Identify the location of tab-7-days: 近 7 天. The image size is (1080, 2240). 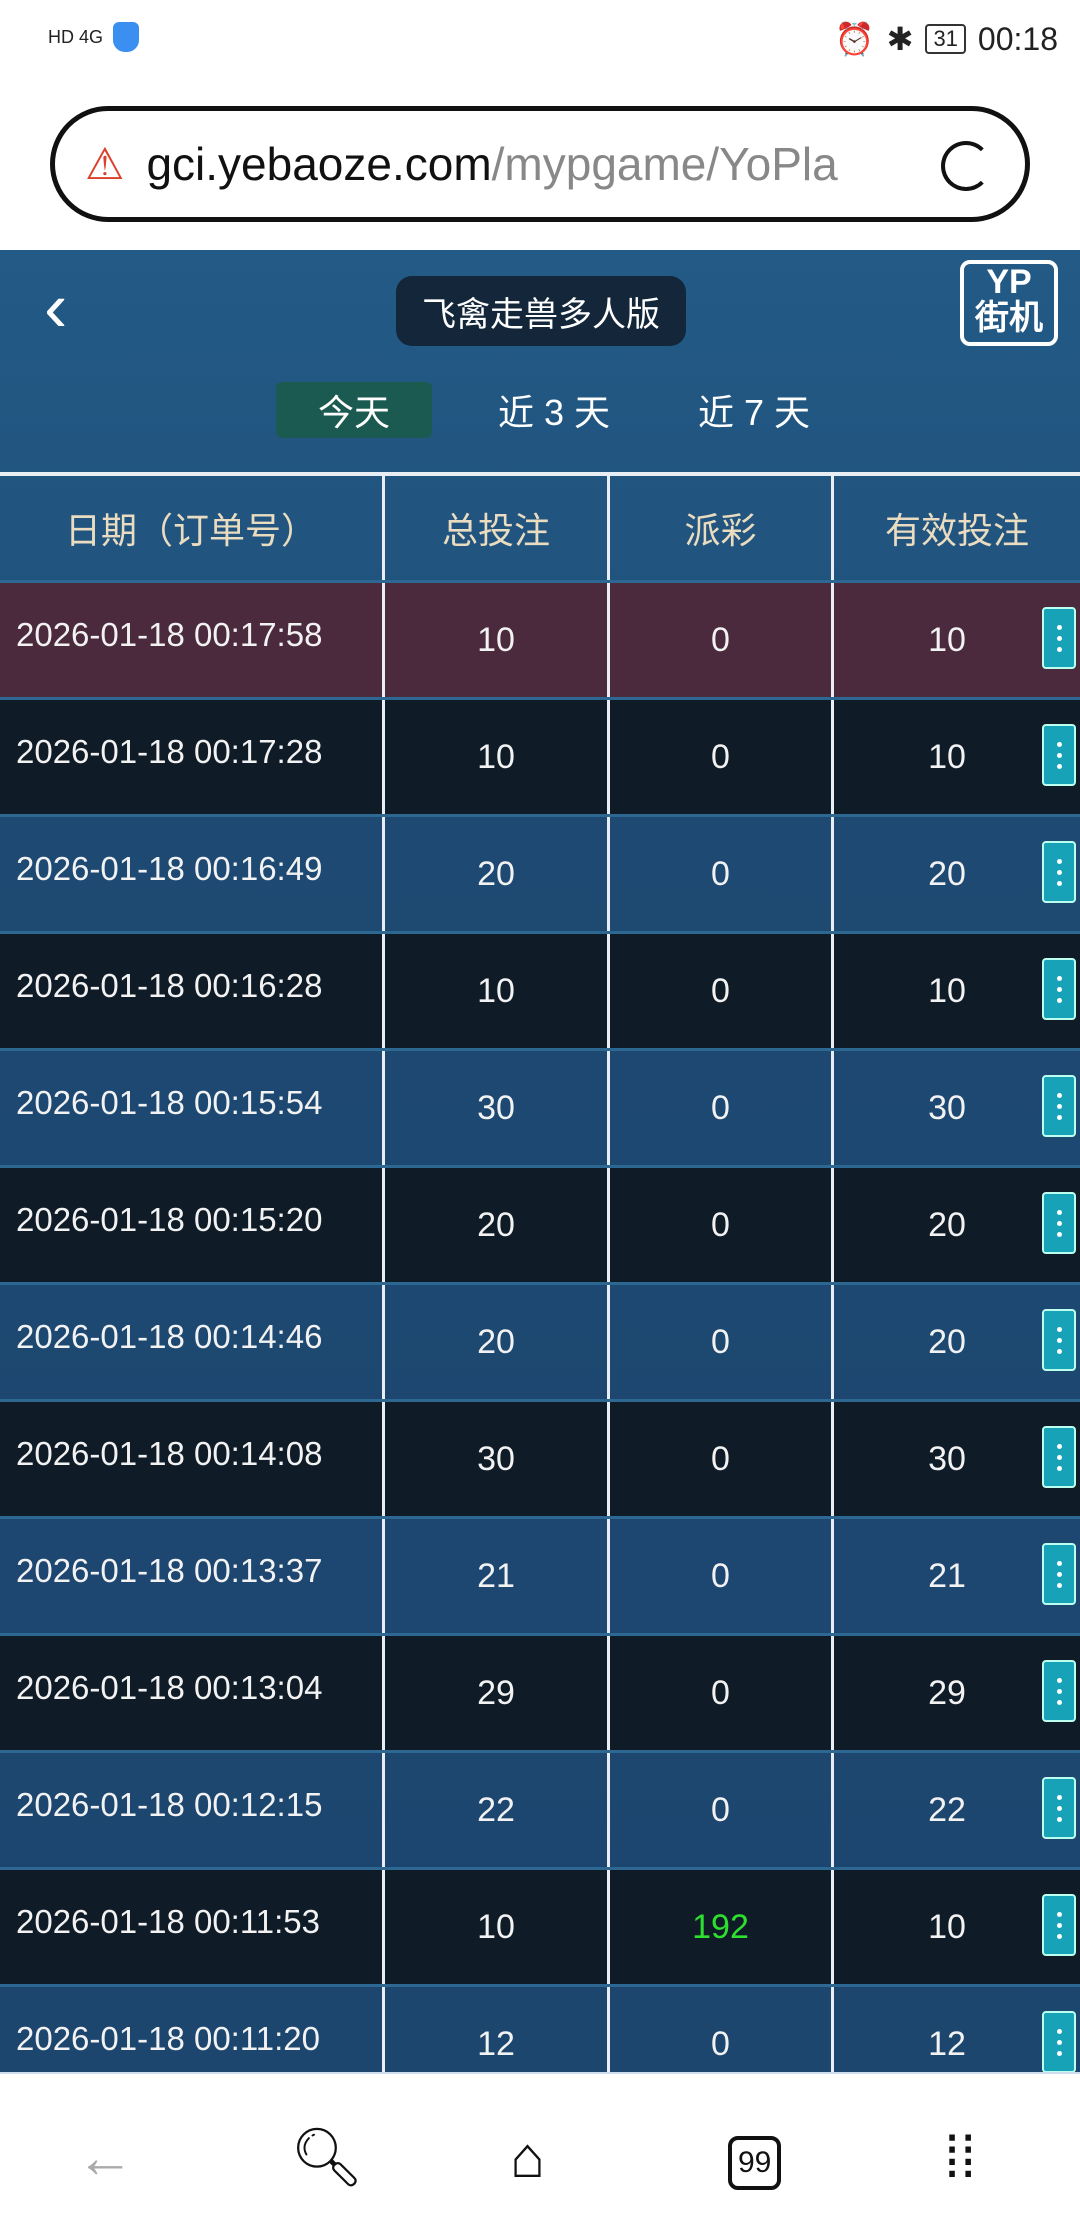
(754, 412).